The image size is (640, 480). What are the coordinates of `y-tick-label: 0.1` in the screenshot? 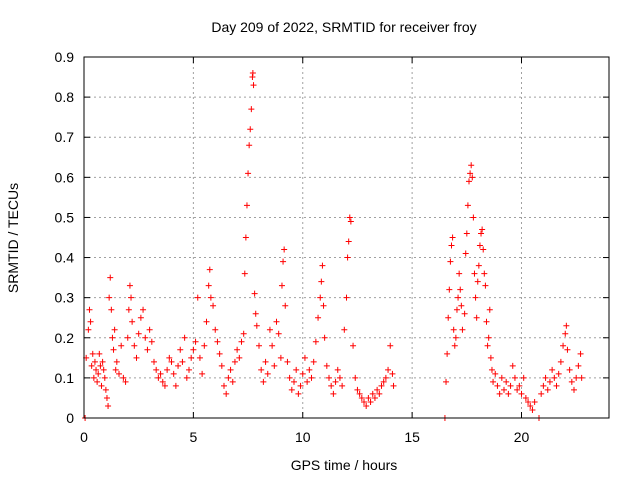 It's located at (65, 378).